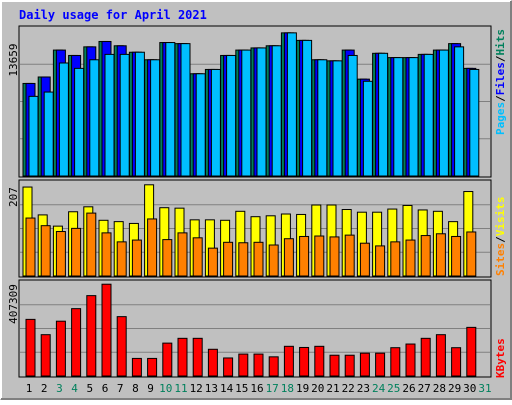 This screenshot has height=405, width=512. What do you see at coordinates (89, 388) in the screenshot?
I see `day-label-5: 5` at bounding box center [89, 388].